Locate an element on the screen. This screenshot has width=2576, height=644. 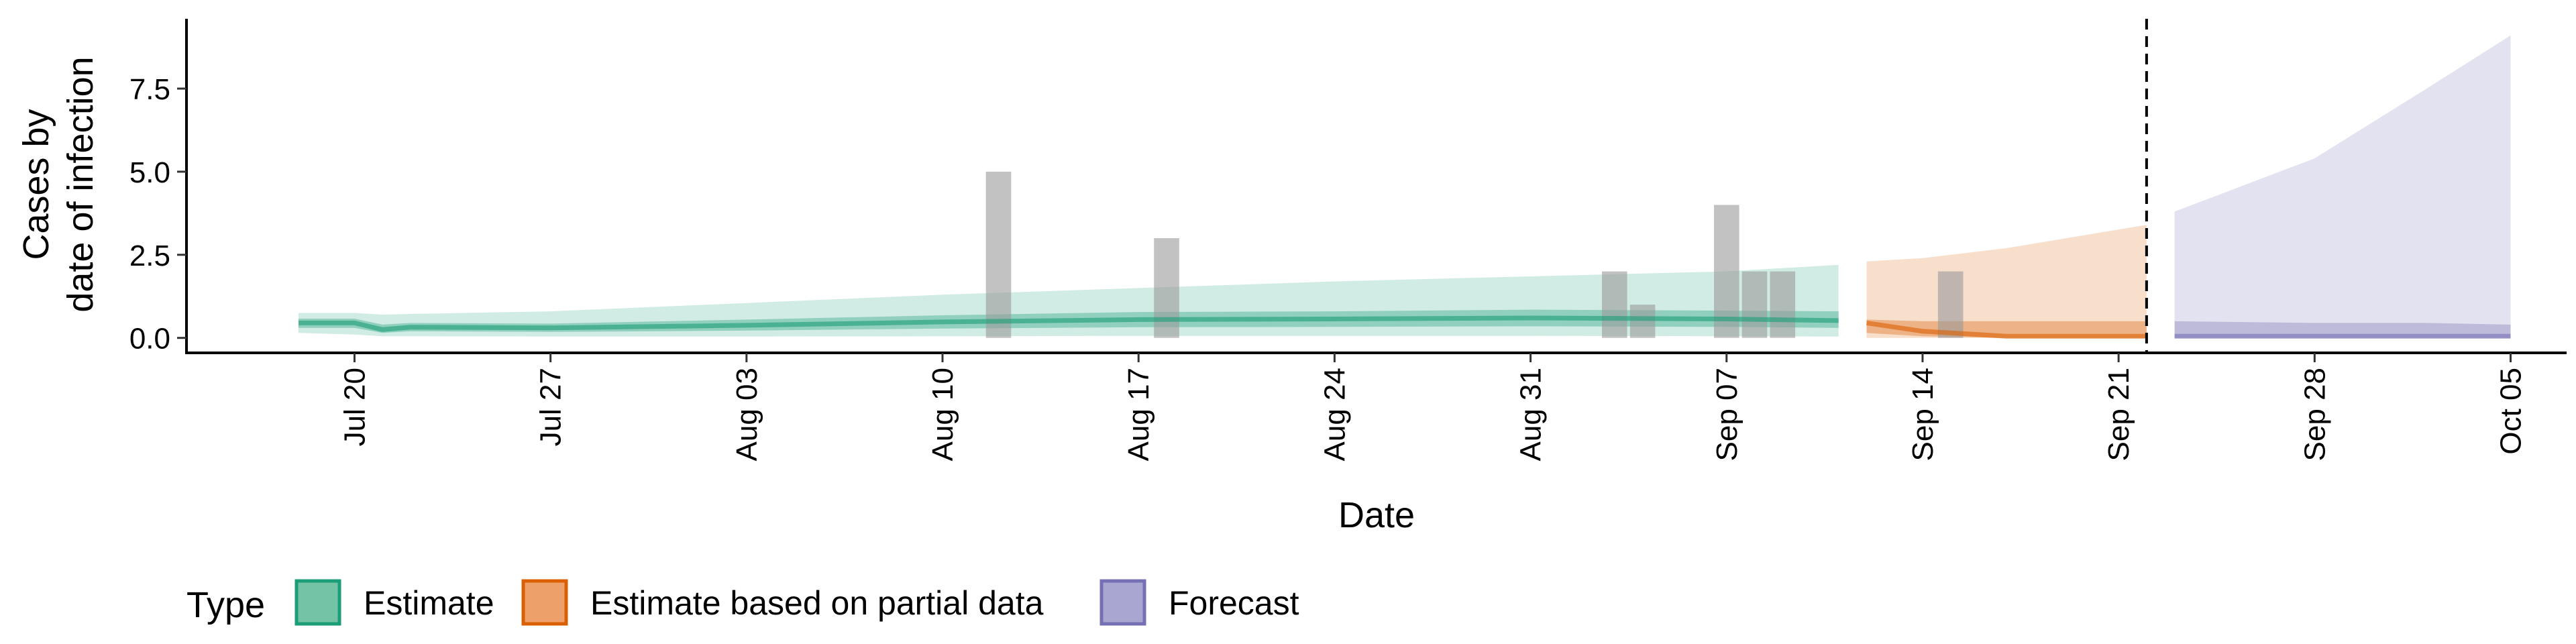
y-tick-label-0: 0.0 is located at coordinates (149, 339).